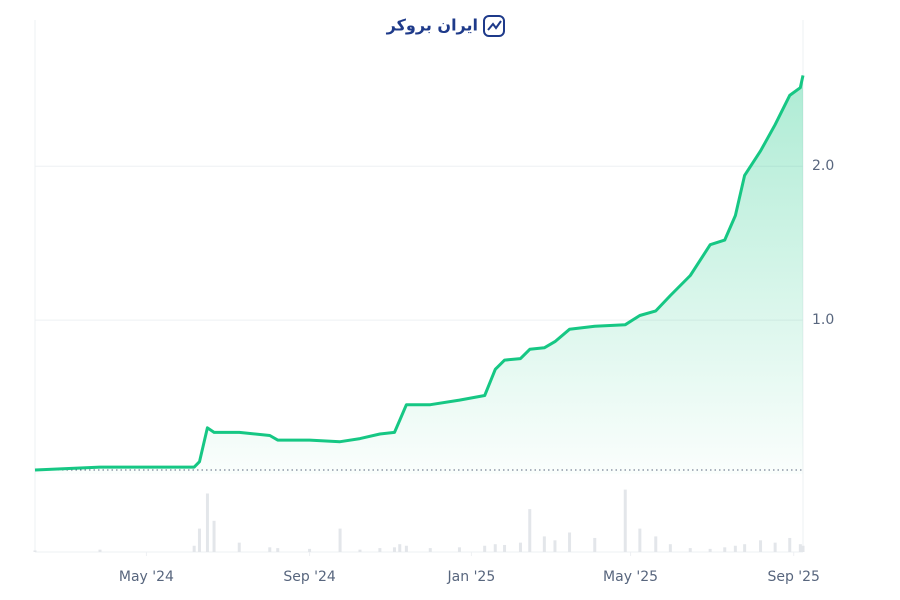  Describe the element at coordinates (823, 166) in the screenshot. I see `y-tick-label: 2.0` at that location.